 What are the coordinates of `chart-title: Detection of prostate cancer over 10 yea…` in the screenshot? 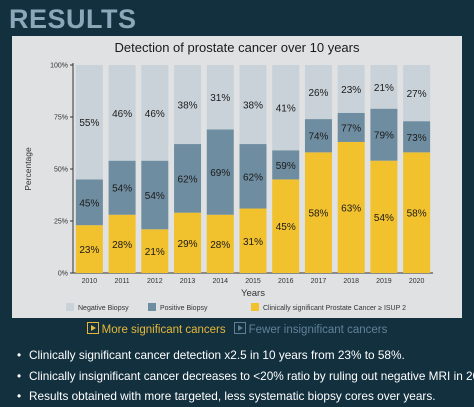 It's located at (237, 47).